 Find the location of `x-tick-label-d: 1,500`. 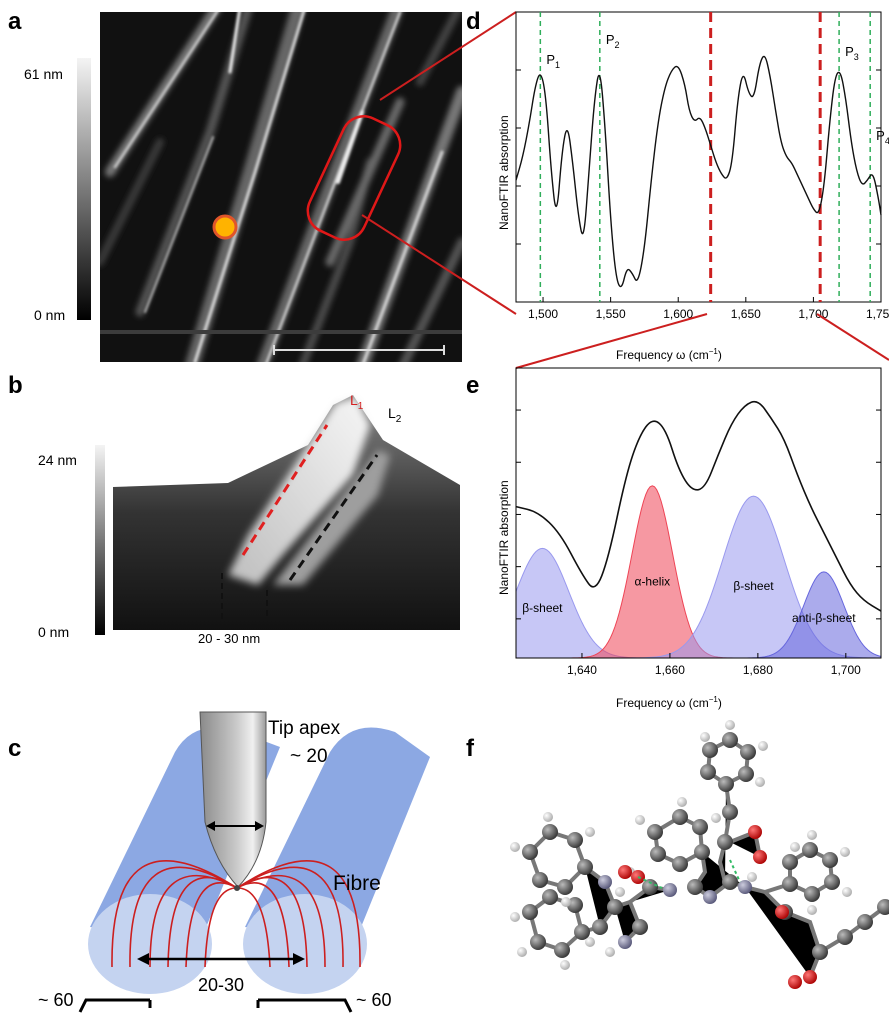

x-tick-label-d: 1,500 is located at coordinates (543, 314).